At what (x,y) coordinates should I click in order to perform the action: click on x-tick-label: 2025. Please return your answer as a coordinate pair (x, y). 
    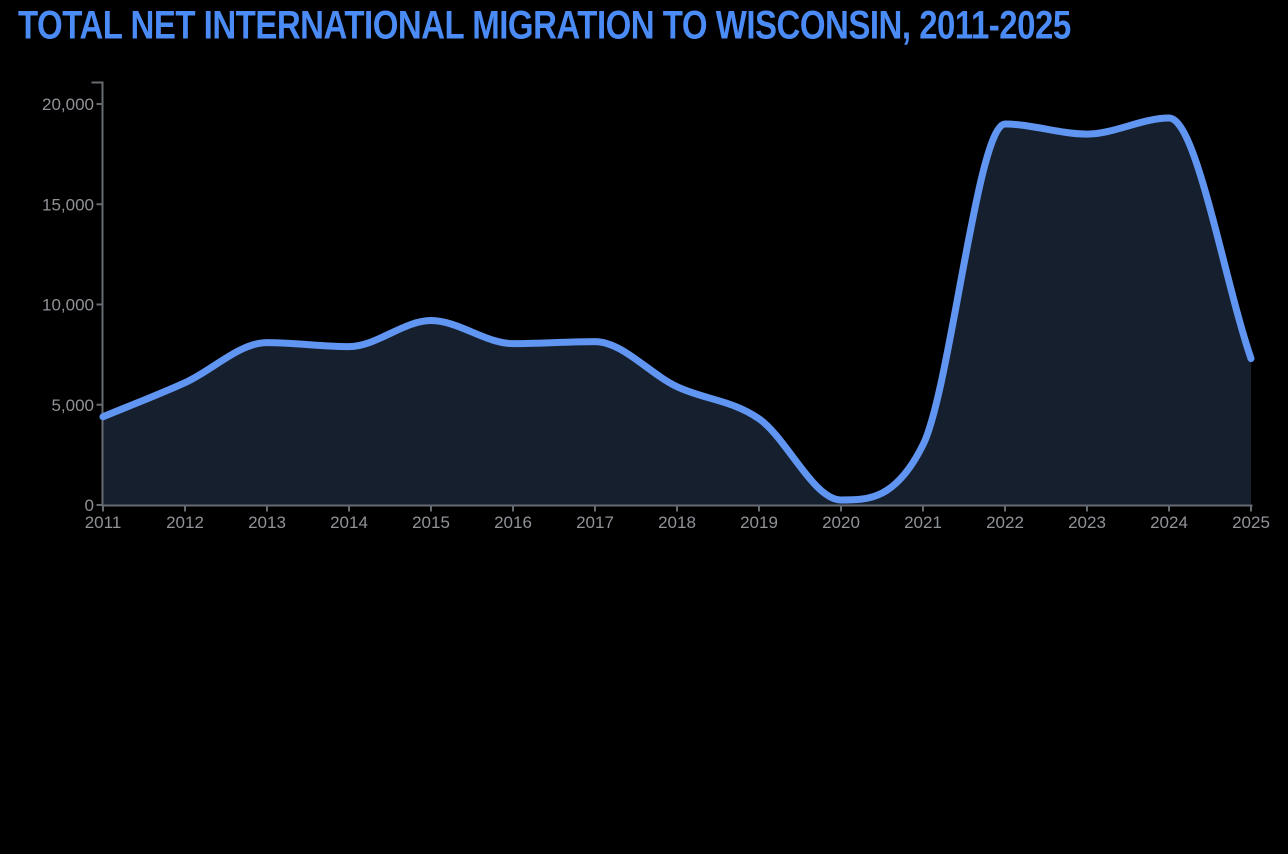
    Looking at the image, I should click on (1251, 522).